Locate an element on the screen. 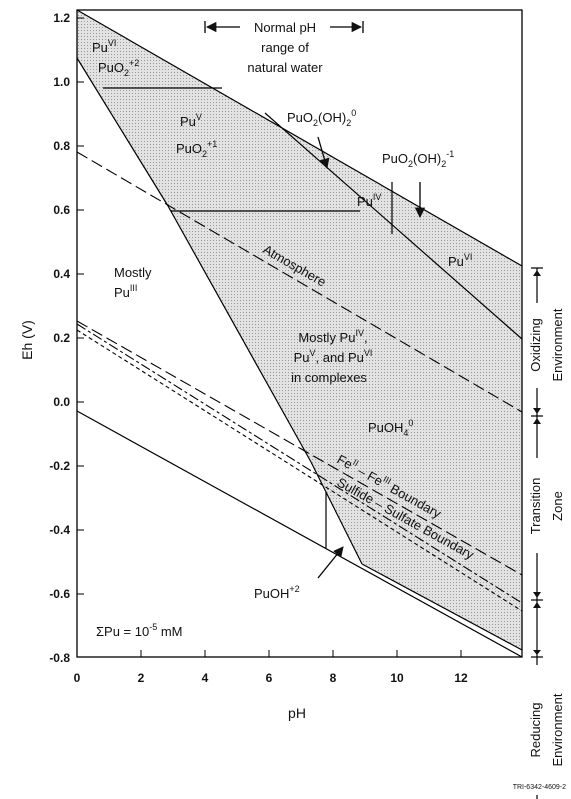 The width and height of the screenshot is (571, 799). svg-text: in complexes is located at coordinates (329, 377).